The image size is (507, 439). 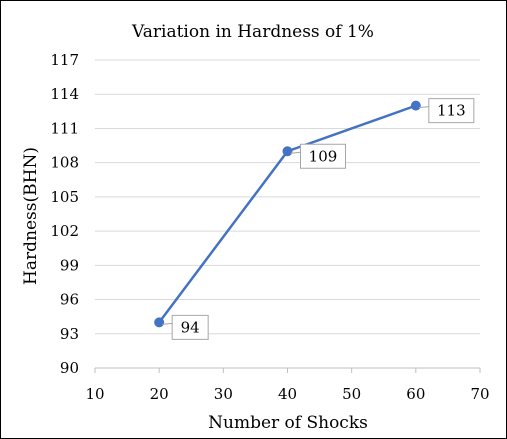 What do you see at coordinates (415, 394) in the screenshot?
I see `x-tick-label: 60` at bounding box center [415, 394].